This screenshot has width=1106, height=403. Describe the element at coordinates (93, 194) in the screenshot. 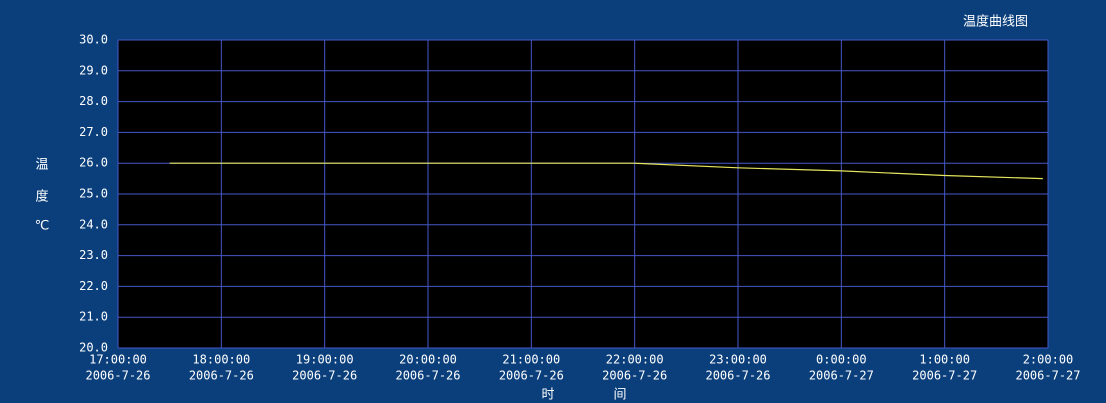

I see `y-tick-label: 25.0` at that location.